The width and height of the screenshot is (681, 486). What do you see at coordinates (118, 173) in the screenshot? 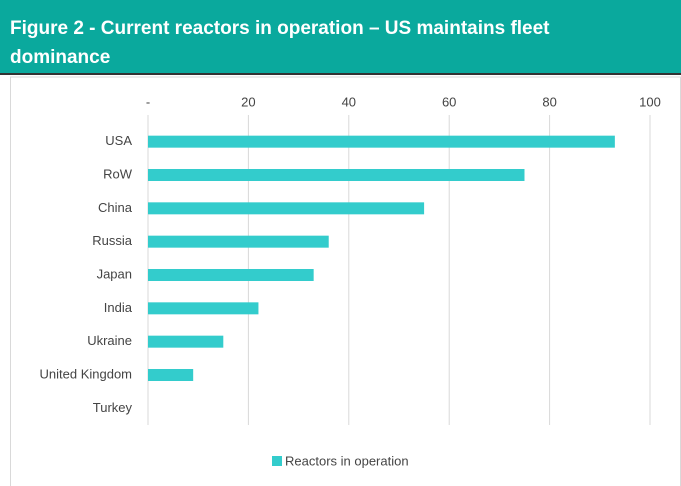
I see `y-tick-label: RoW` at bounding box center [118, 173].